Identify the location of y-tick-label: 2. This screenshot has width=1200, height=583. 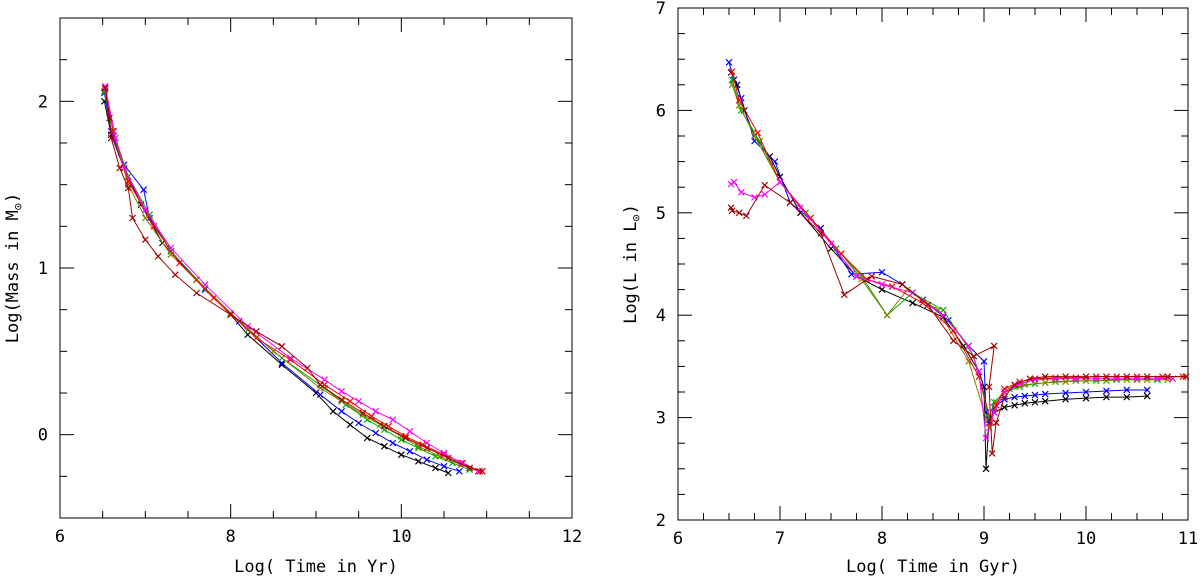
(43, 102).